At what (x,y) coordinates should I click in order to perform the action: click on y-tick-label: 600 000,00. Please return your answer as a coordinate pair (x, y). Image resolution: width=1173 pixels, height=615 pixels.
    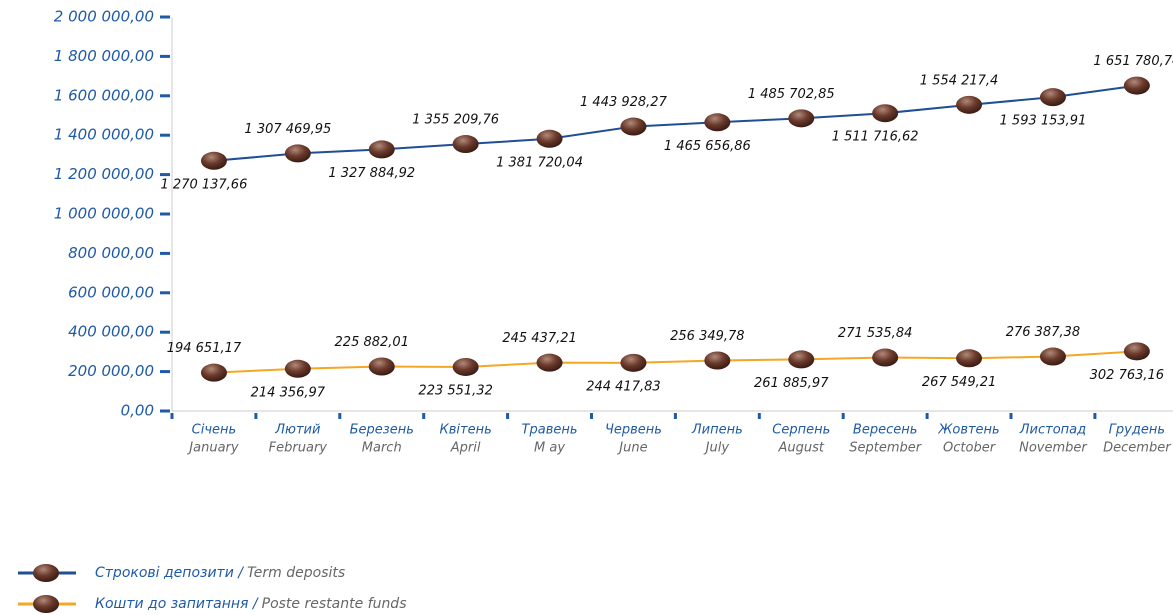
    Looking at the image, I should click on (111, 292).